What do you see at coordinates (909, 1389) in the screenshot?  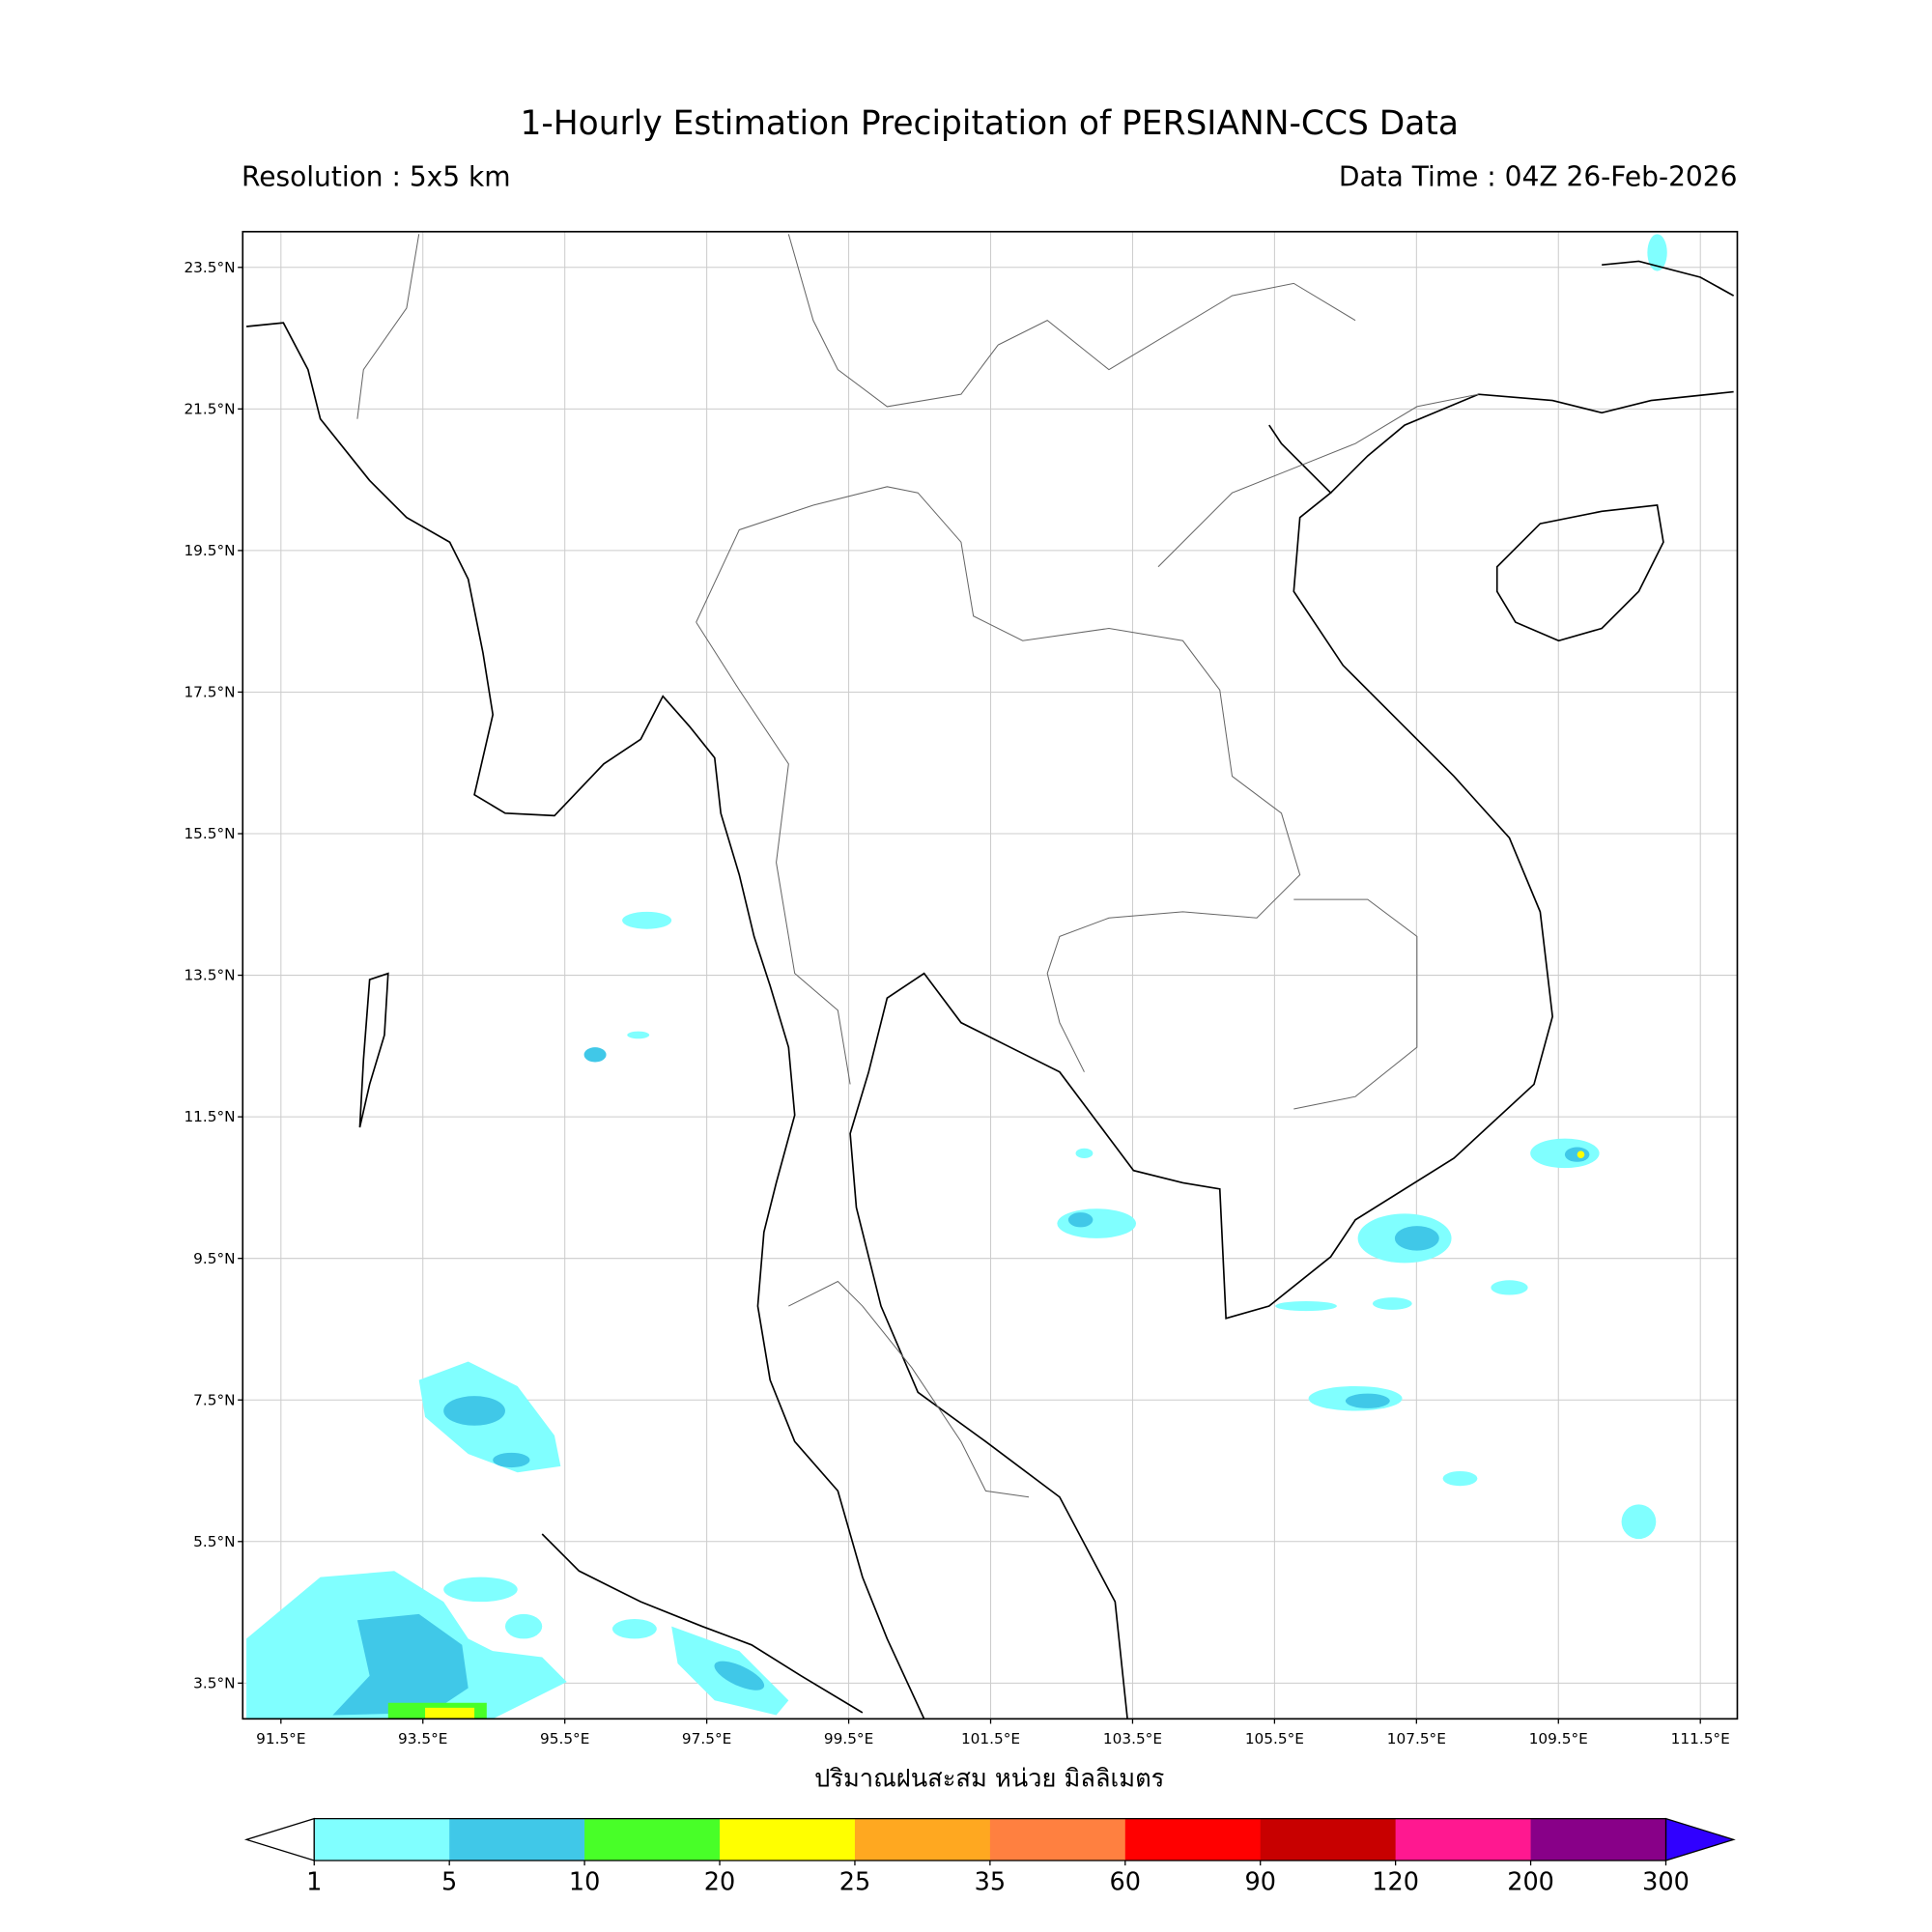 I see `border-malaysia` at bounding box center [909, 1389].